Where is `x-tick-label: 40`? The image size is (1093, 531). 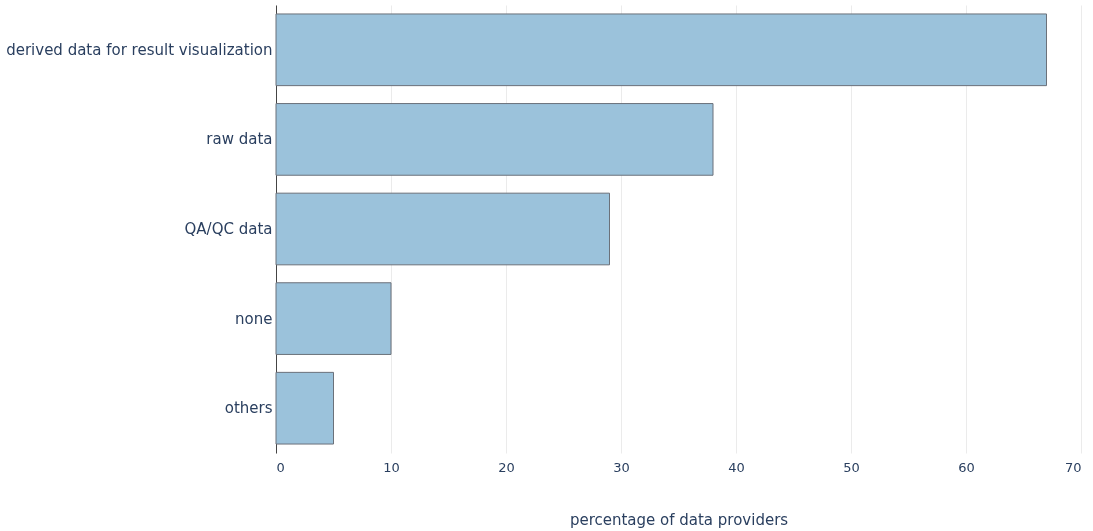 x-tick-label: 40 is located at coordinates (736, 467).